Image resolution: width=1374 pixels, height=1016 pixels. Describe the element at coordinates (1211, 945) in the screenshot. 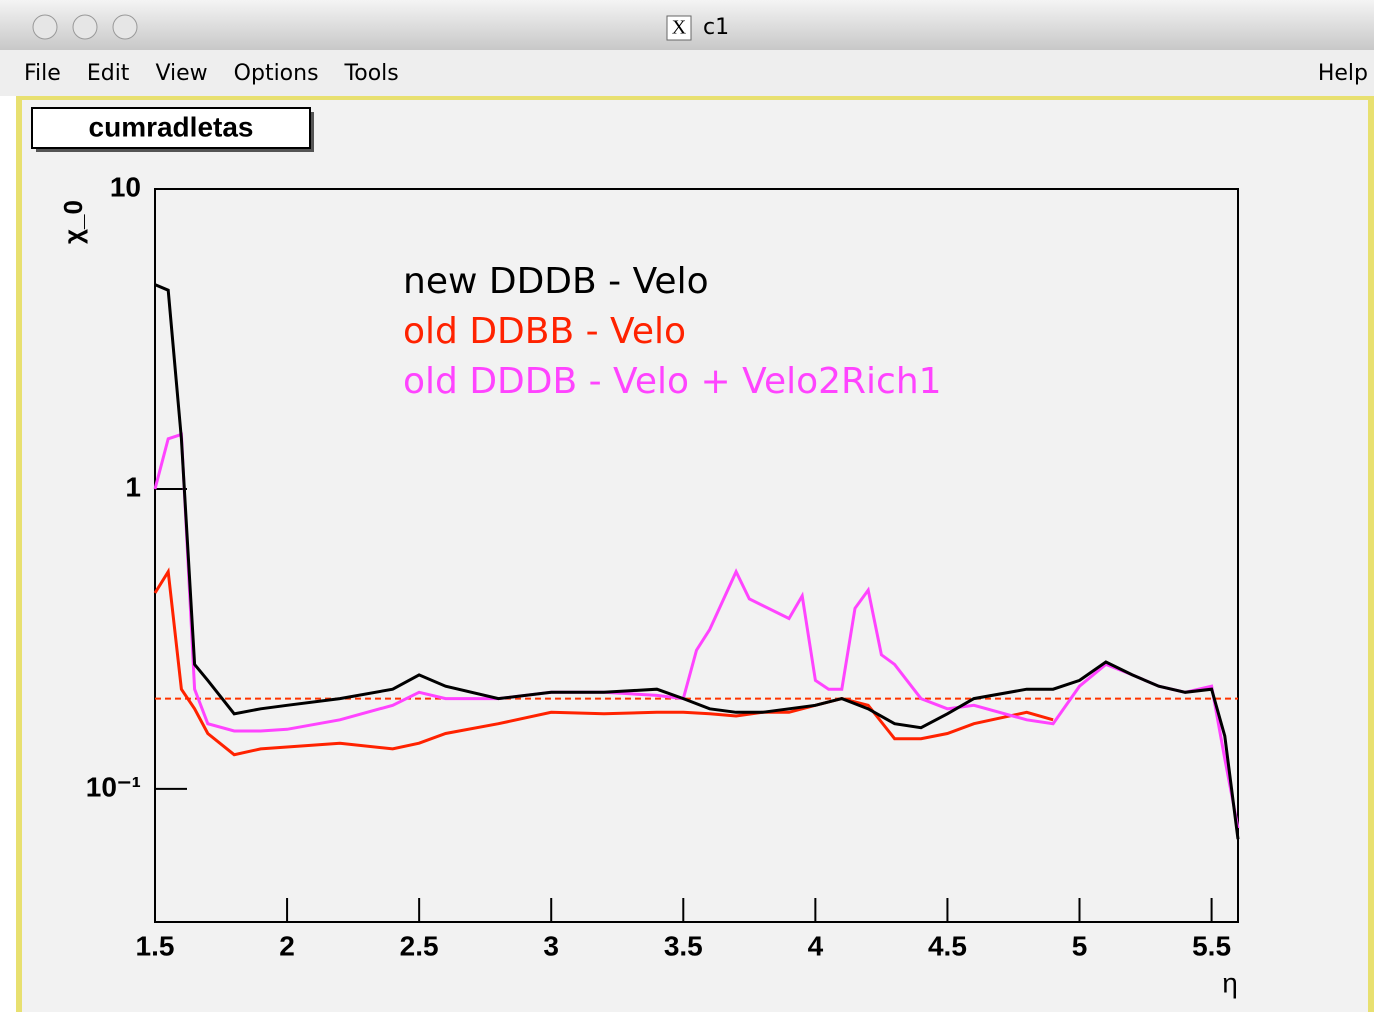

I see `x-tick-label: 5.5` at that location.